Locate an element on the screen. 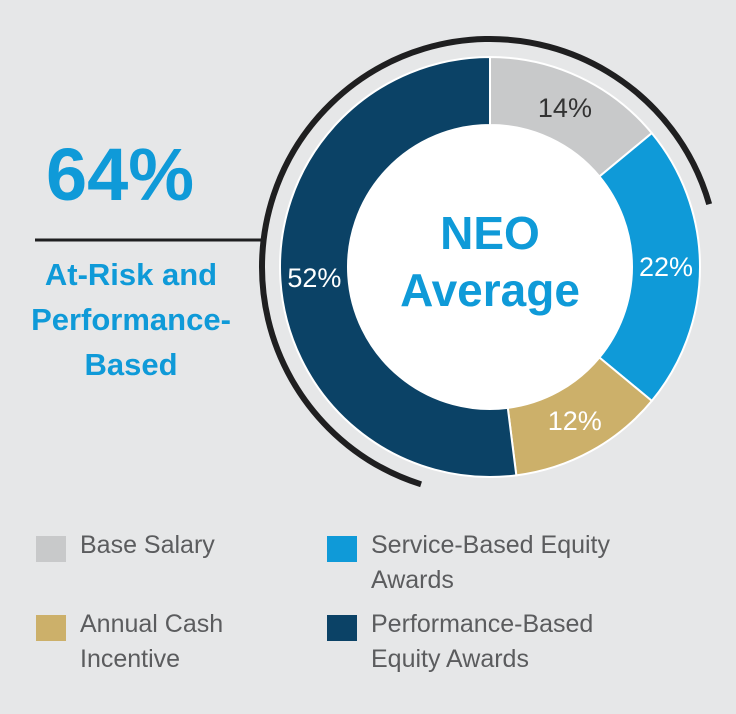  legend-label-annual-cash: Annual Cash Incentive is located at coordinates (152, 641).